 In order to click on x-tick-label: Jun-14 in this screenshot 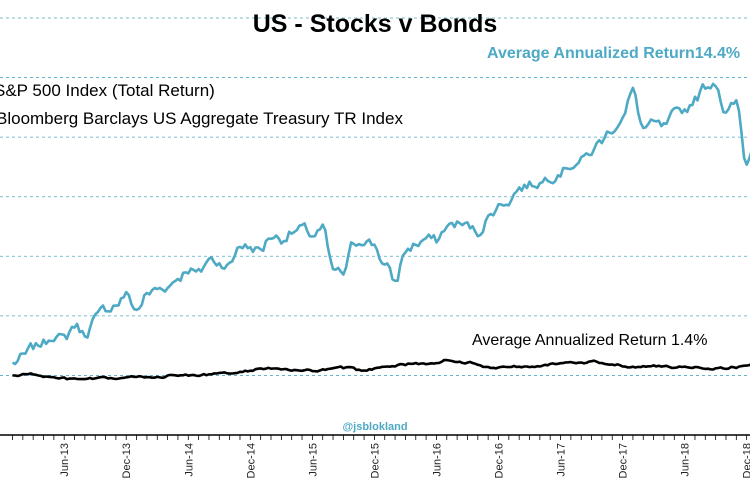, I will do `click(189, 460)`.